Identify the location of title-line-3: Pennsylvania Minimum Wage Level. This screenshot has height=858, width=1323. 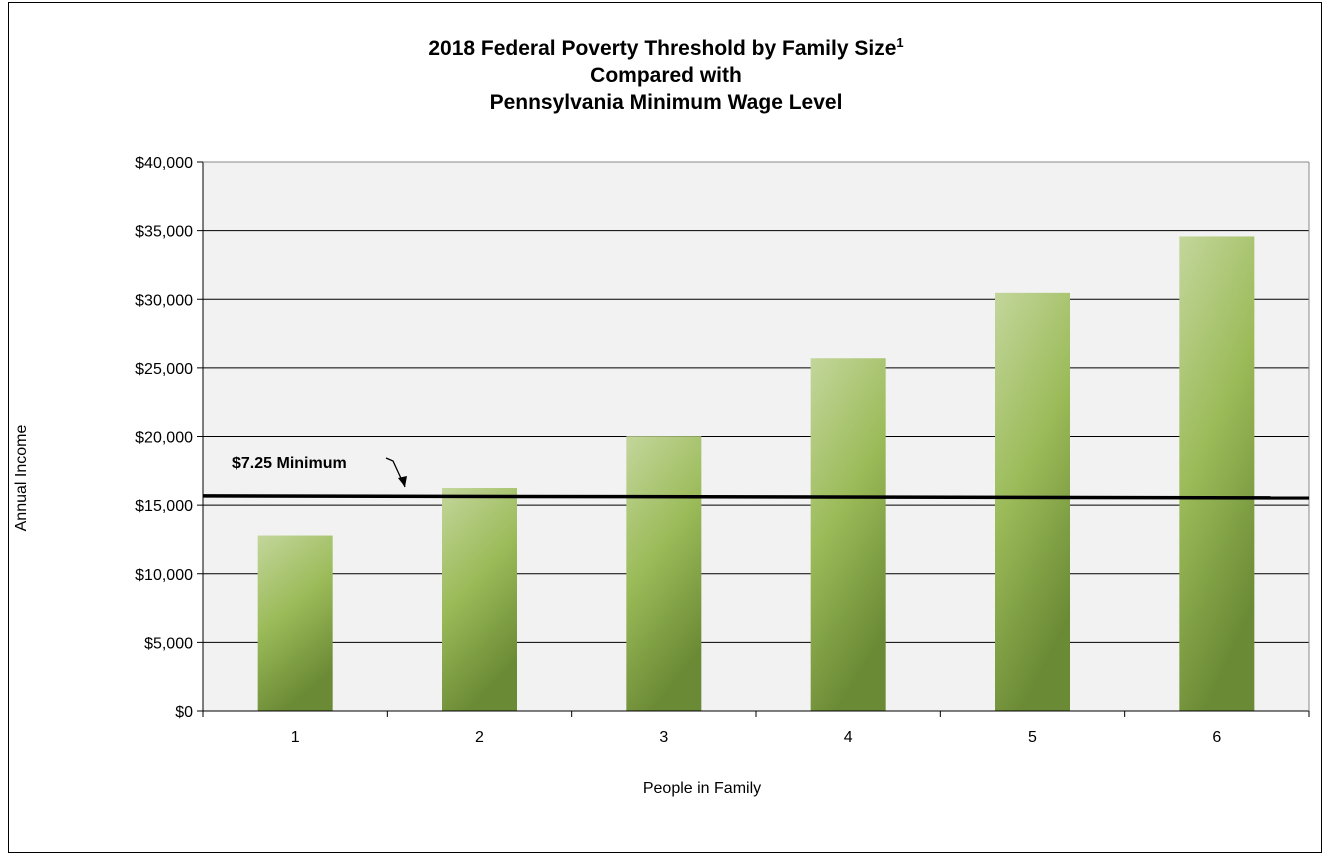
(666, 102).